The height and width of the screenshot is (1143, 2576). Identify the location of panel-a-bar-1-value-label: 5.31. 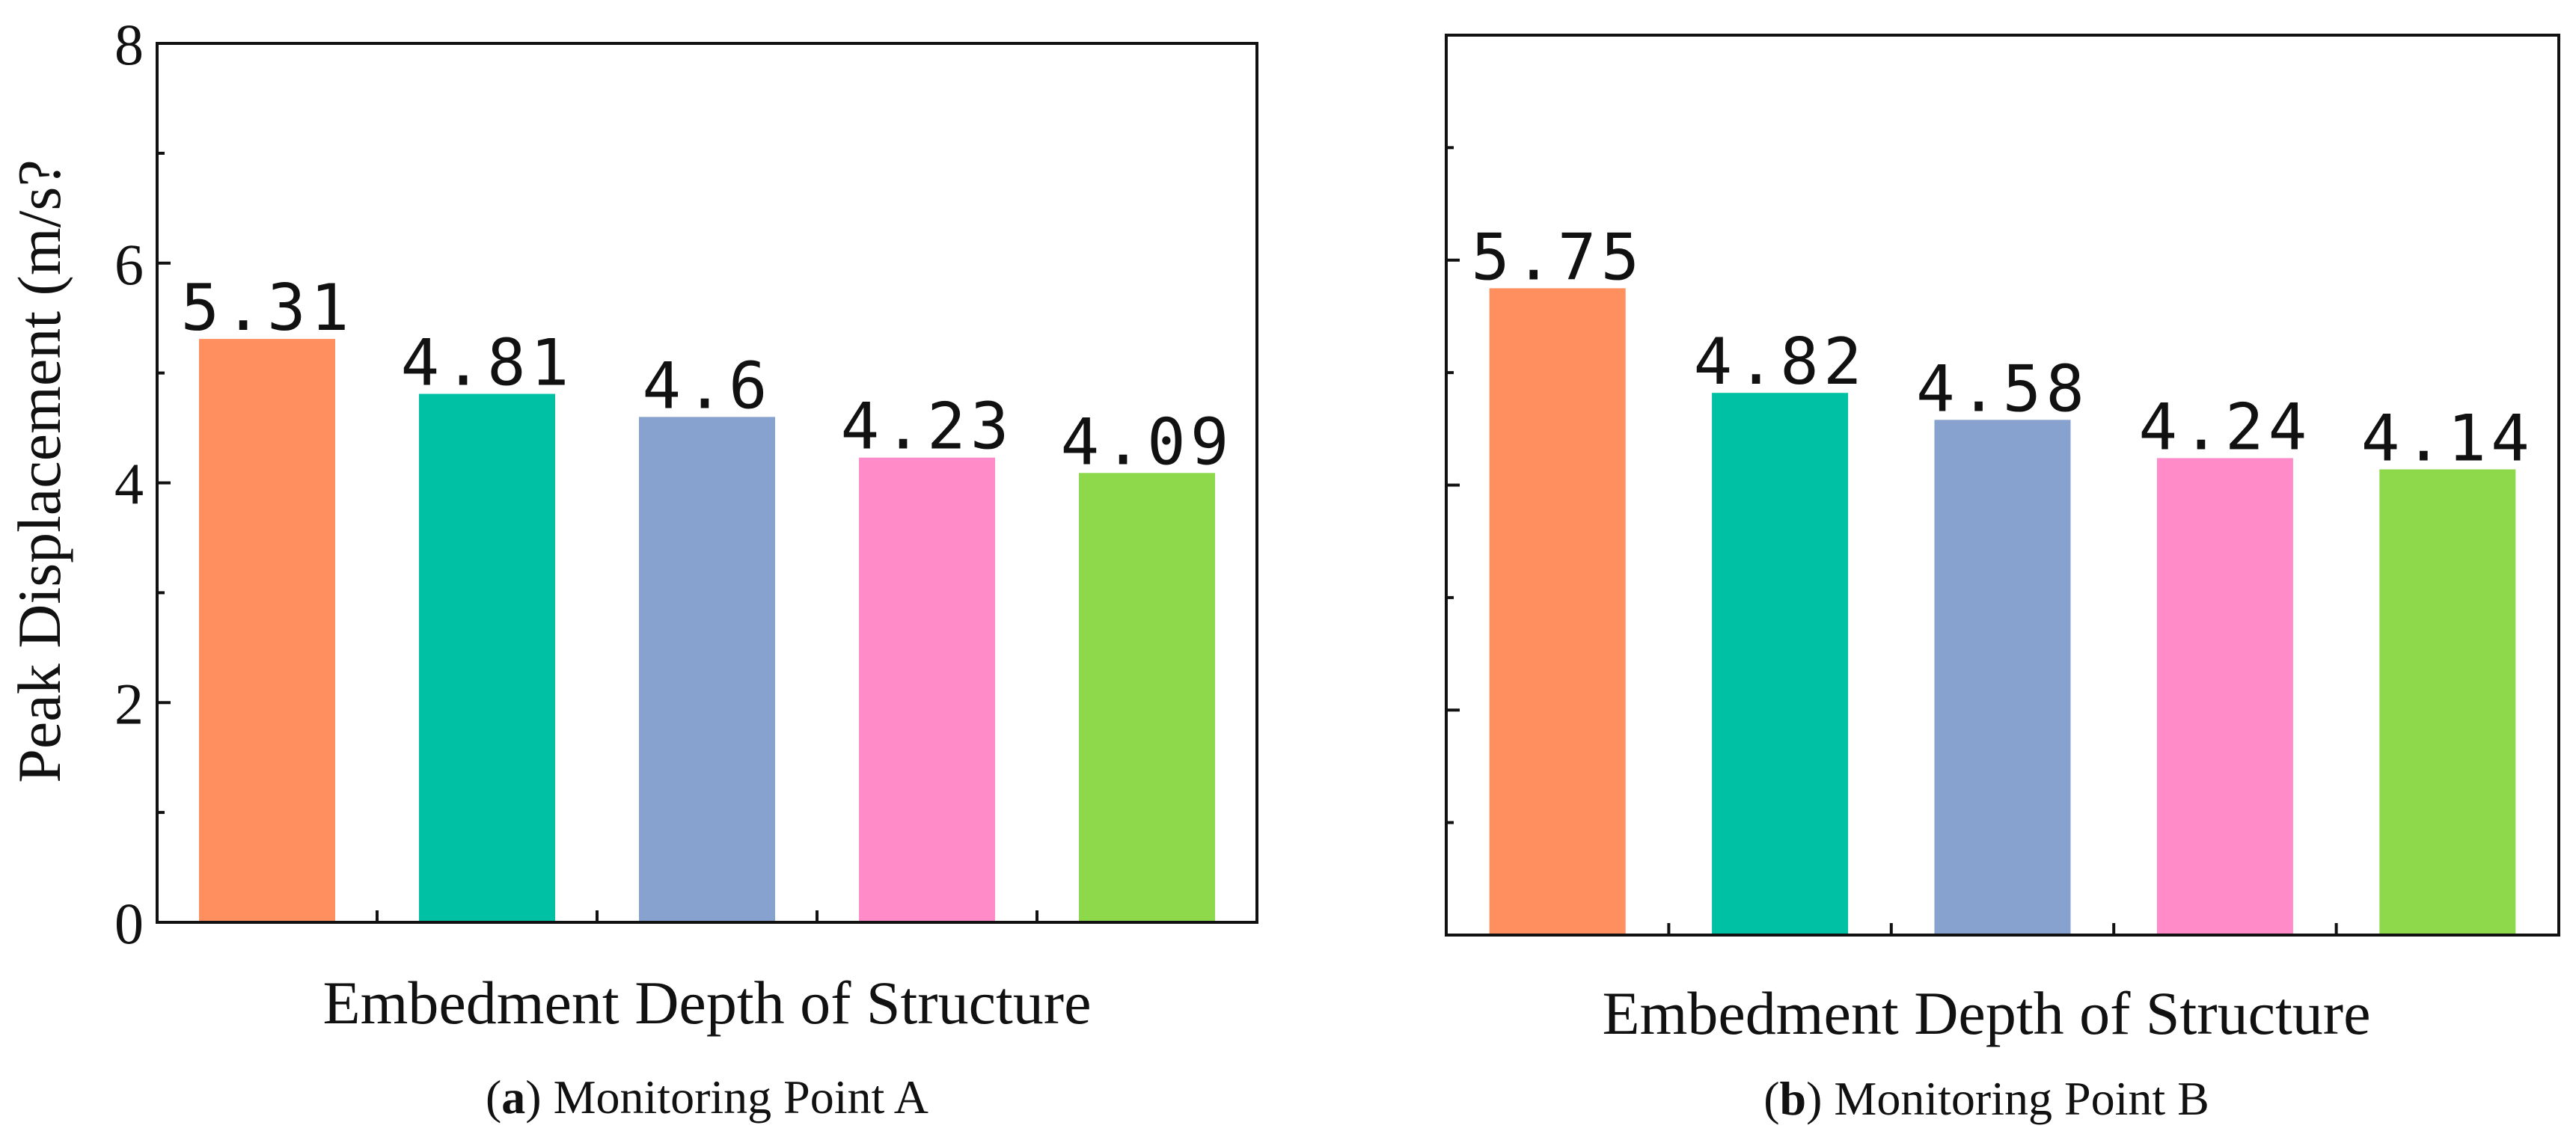
(267, 309).